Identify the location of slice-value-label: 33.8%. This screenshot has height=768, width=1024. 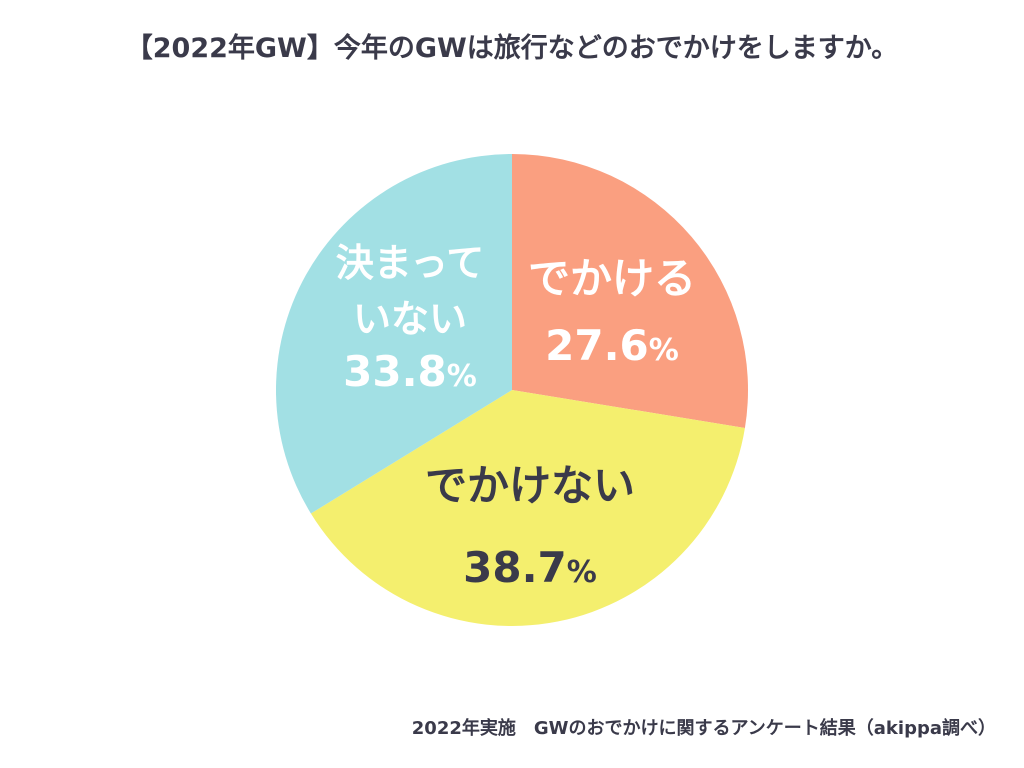
(410, 371).